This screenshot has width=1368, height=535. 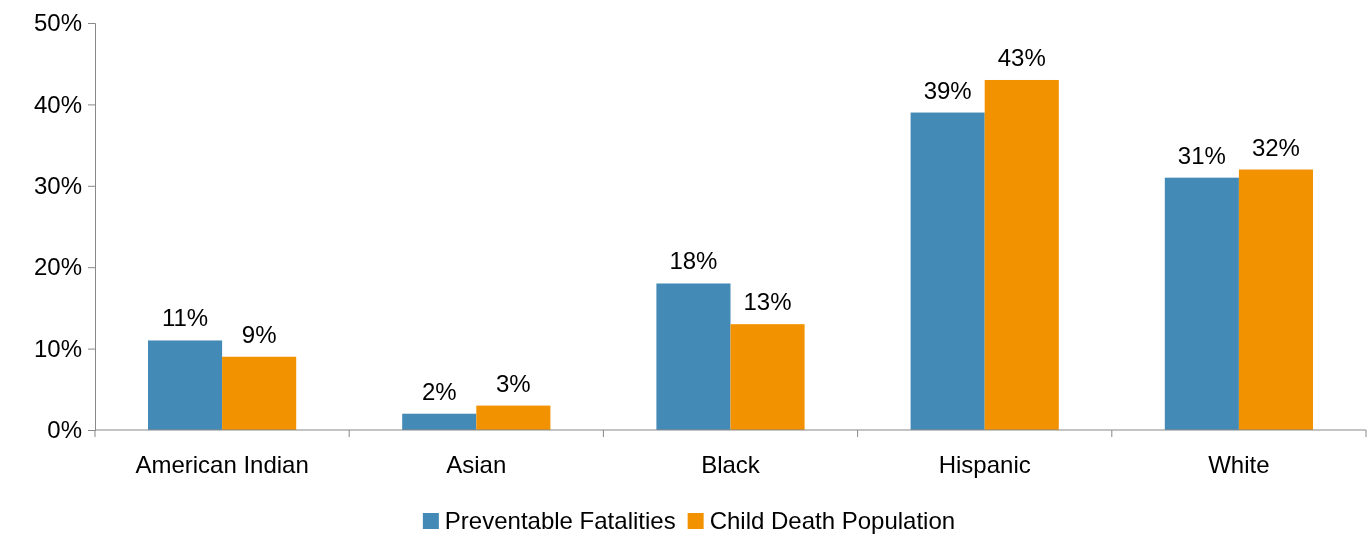 What do you see at coordinates (57, 104) in the screenshot?
I see `y-tick-label: 40%` at bounding box center [57, 104].